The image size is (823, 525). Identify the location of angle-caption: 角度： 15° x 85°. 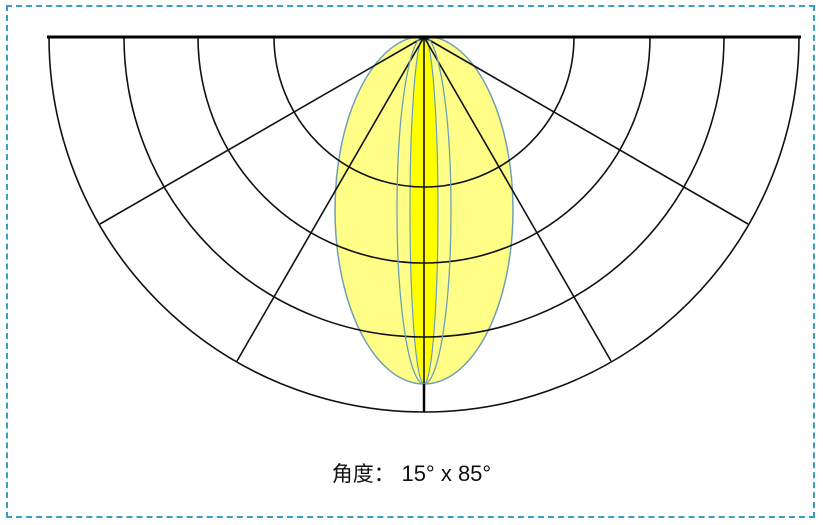
(411, 473).